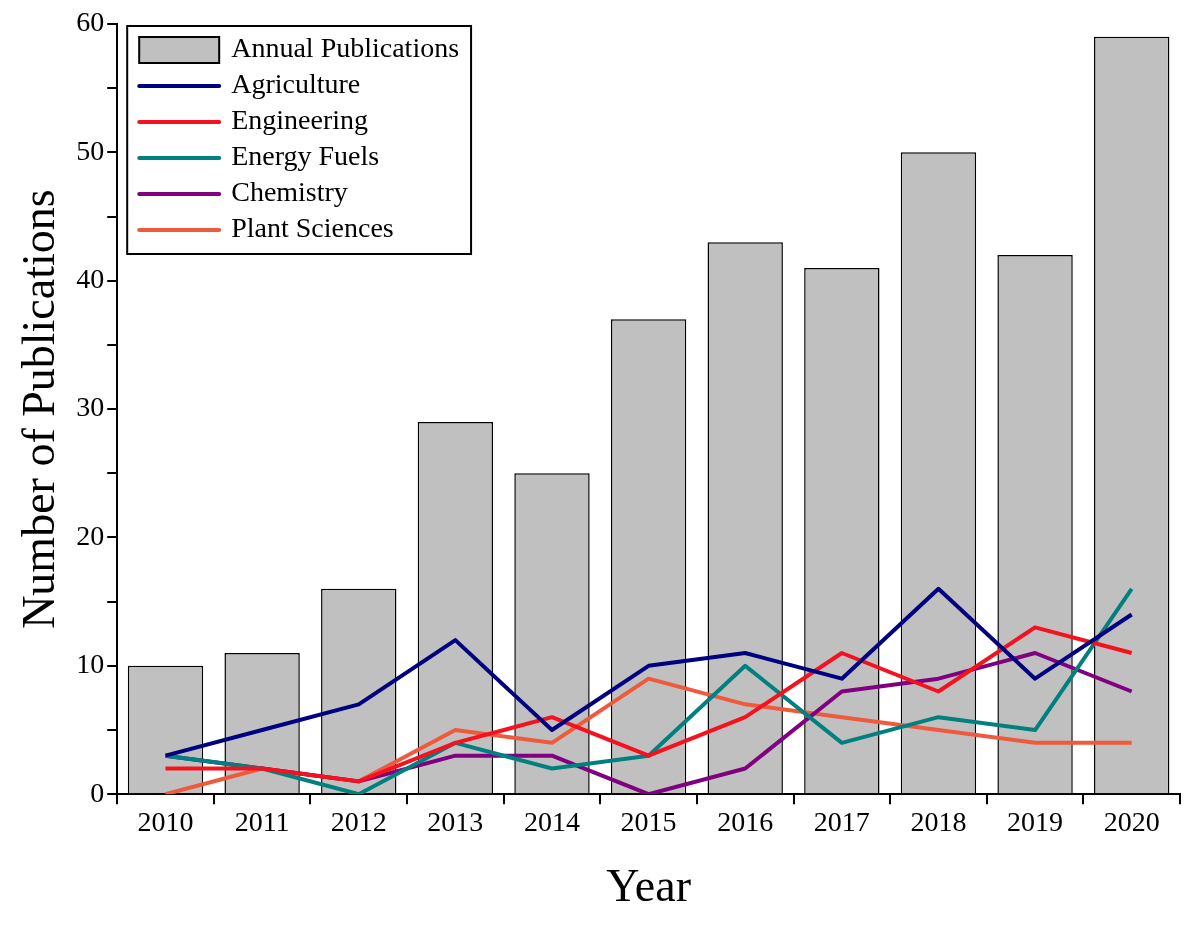 The width and height of the screenshot is (1184, 931). I want to click on y-tick-label: 0, so click(97, 792).